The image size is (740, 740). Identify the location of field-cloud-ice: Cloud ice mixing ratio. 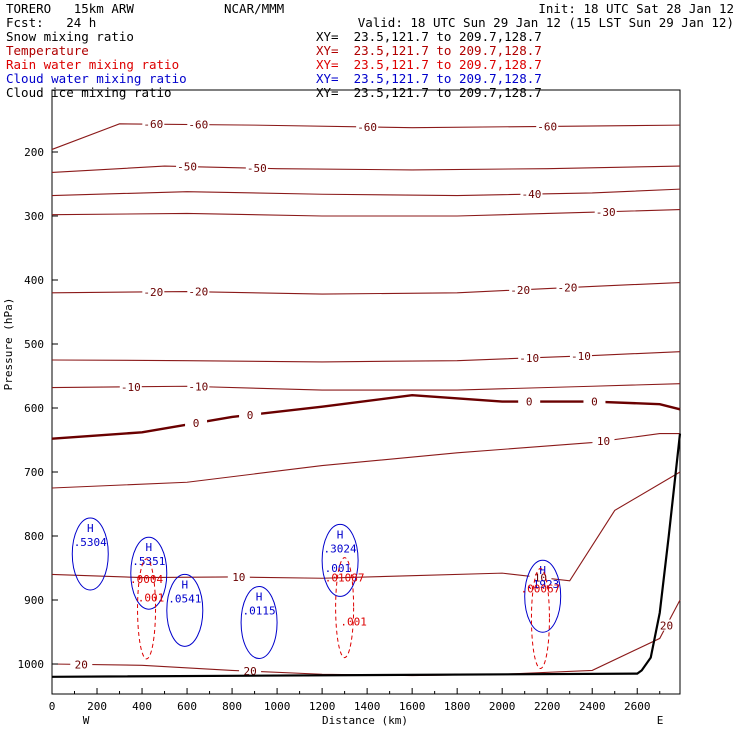
(89, 92).